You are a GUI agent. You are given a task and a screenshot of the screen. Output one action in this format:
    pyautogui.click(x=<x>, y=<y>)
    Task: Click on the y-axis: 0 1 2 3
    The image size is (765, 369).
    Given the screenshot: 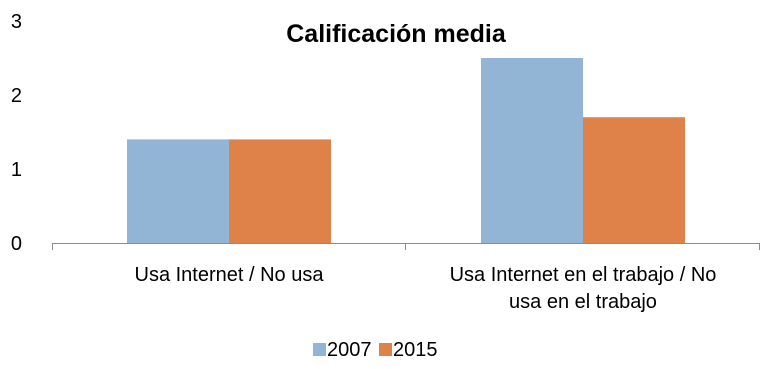 What is the action you would take?
    pyautogui.click(x=16, y=133)
    